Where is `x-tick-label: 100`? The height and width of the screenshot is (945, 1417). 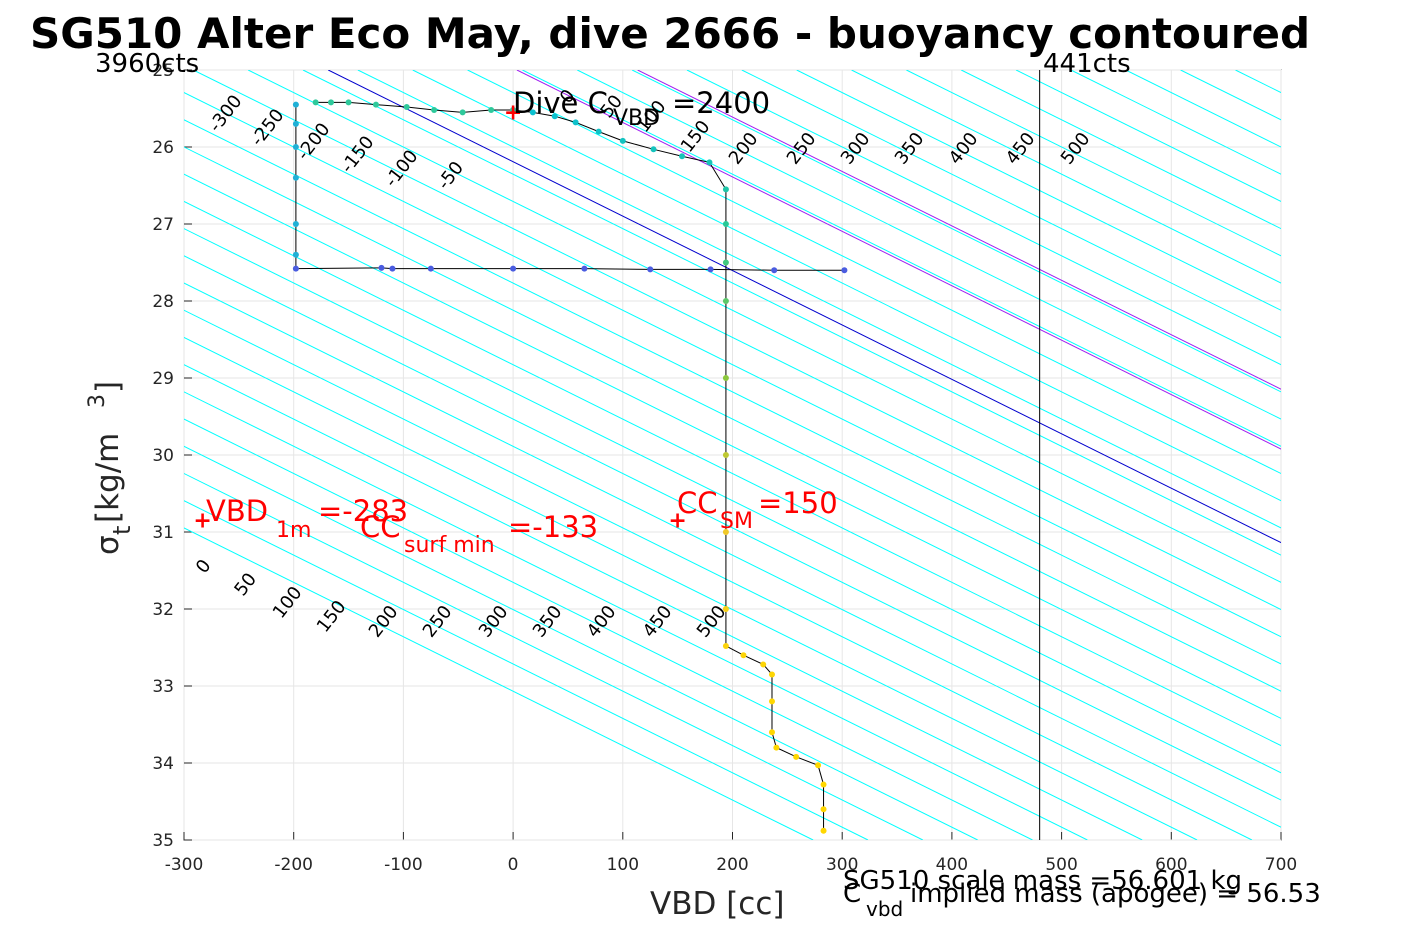
x-tick-label: 100 is located at coordinates (623, 865).